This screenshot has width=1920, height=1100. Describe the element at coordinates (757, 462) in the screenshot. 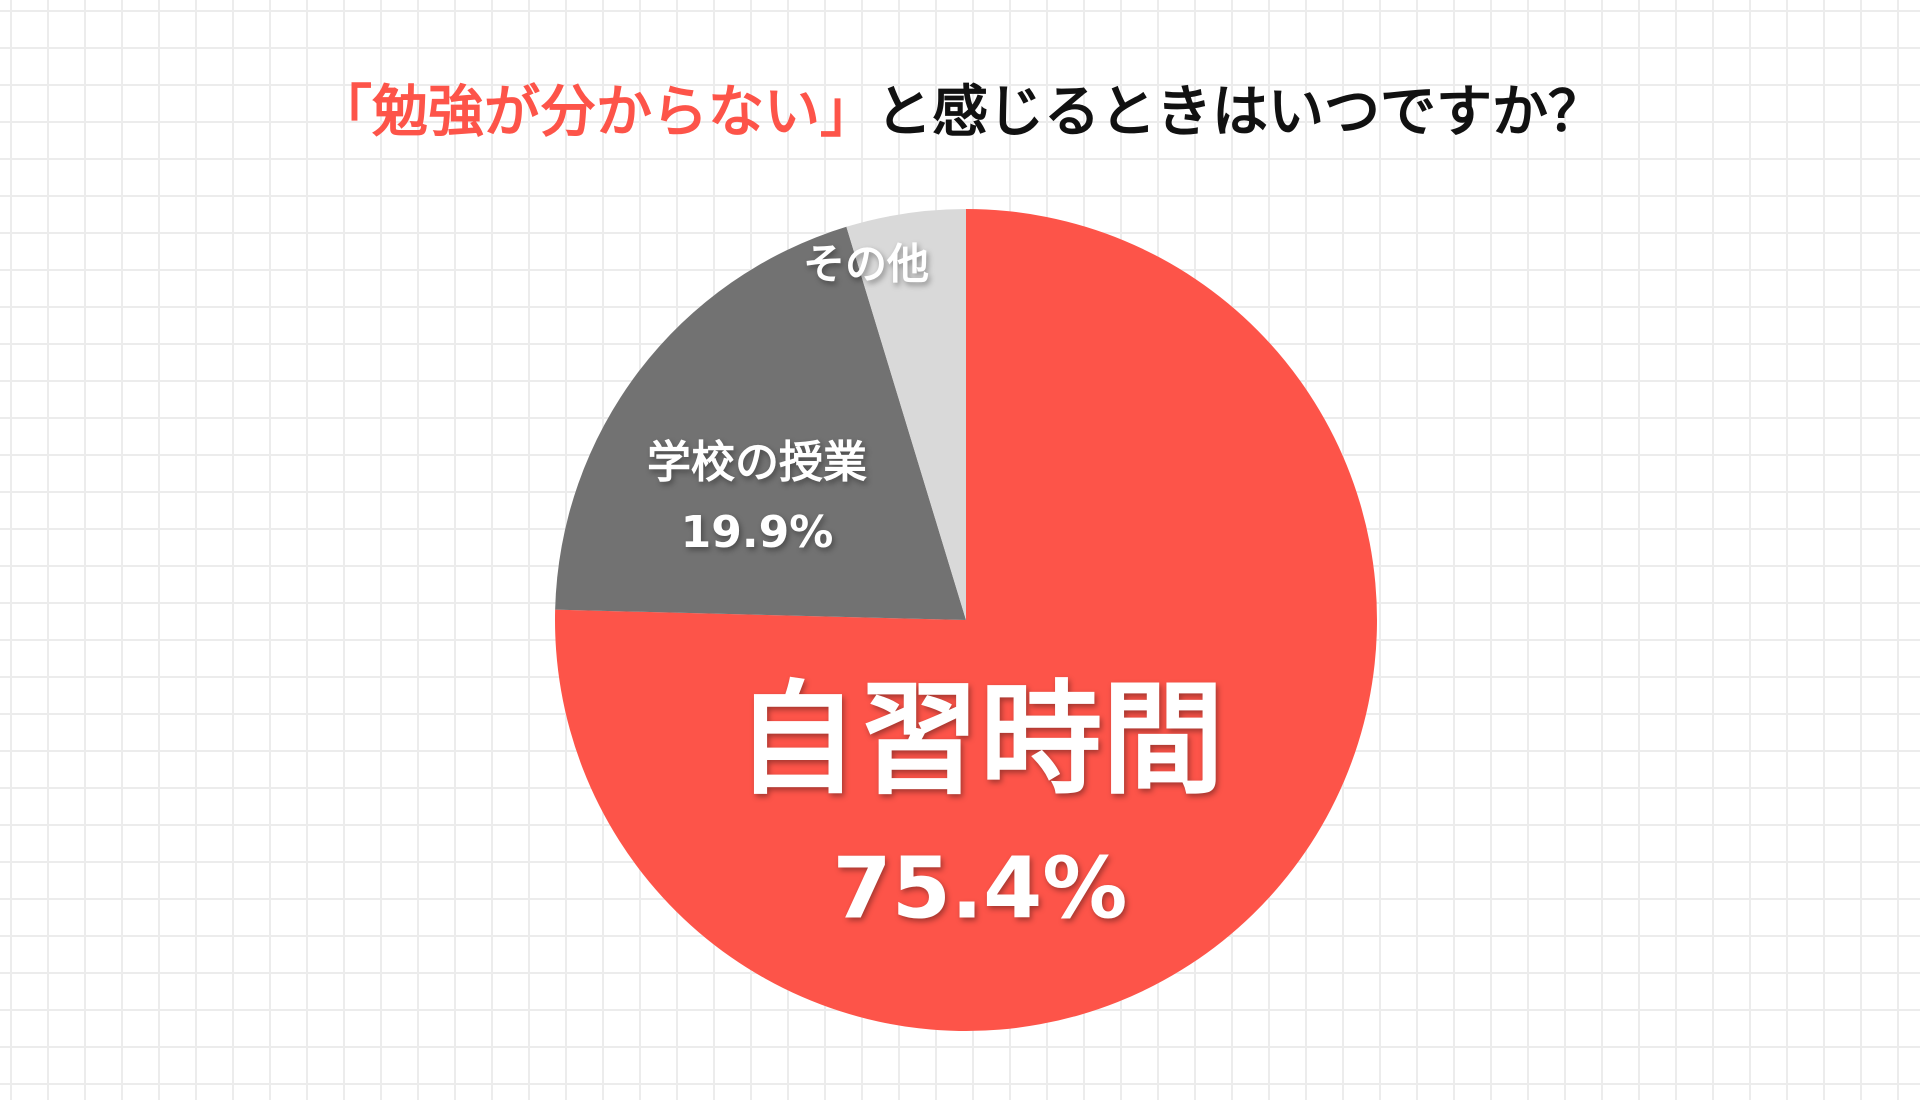

I see `slice-label: 学校の授業` at that location.